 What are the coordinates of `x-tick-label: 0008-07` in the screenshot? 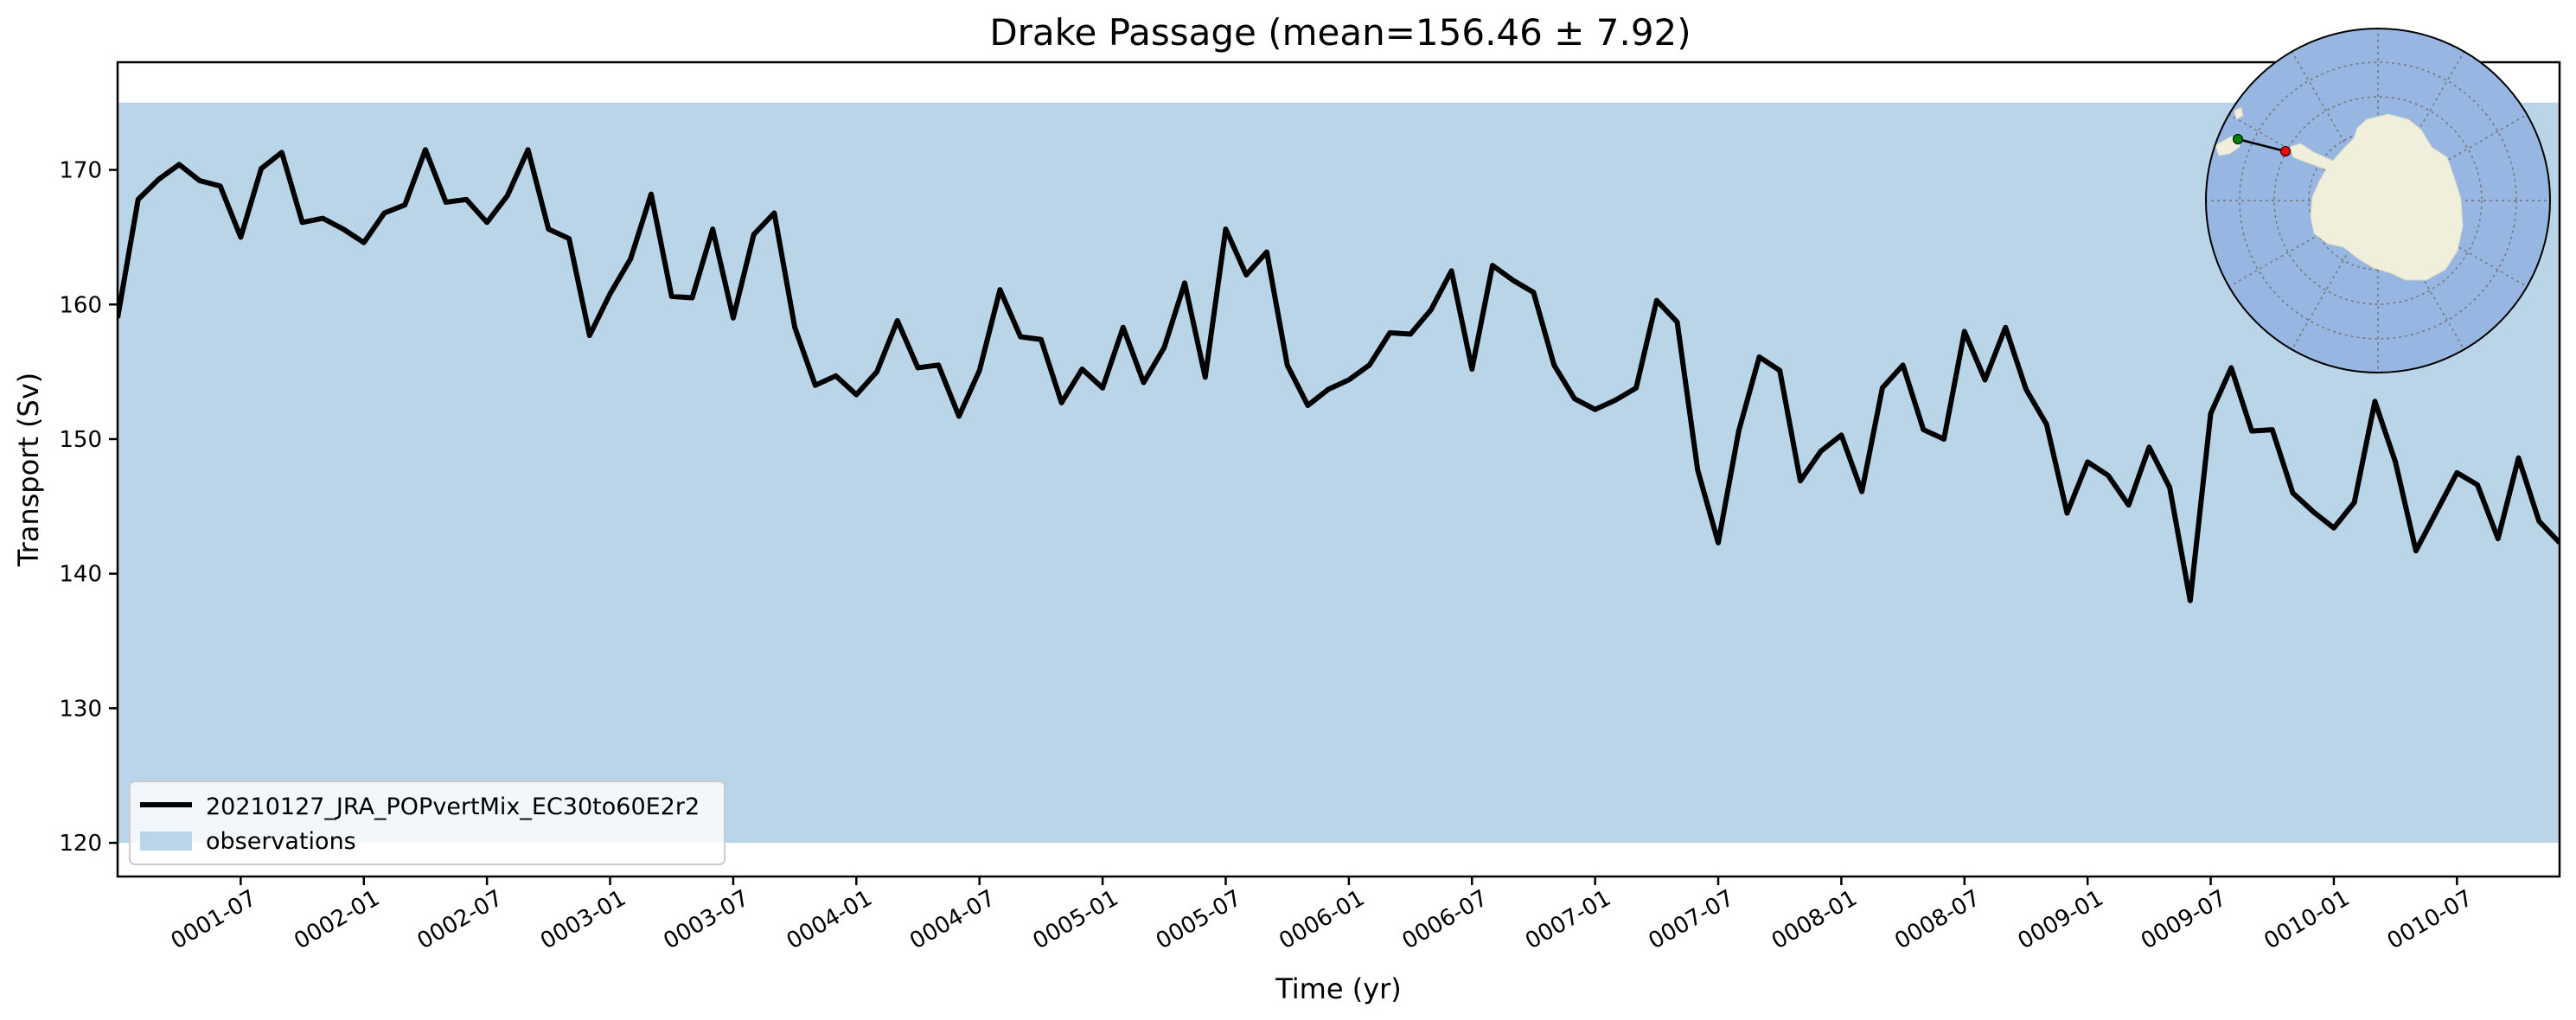 It's located at (1937, 919).